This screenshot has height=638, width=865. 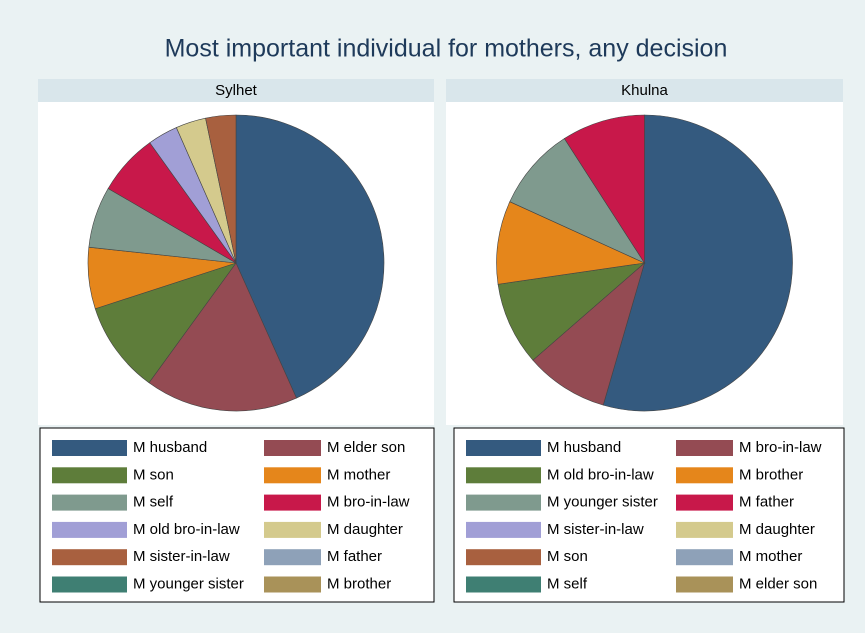 I want to click on panel-title: Khulna, so click(x=644, y=90).